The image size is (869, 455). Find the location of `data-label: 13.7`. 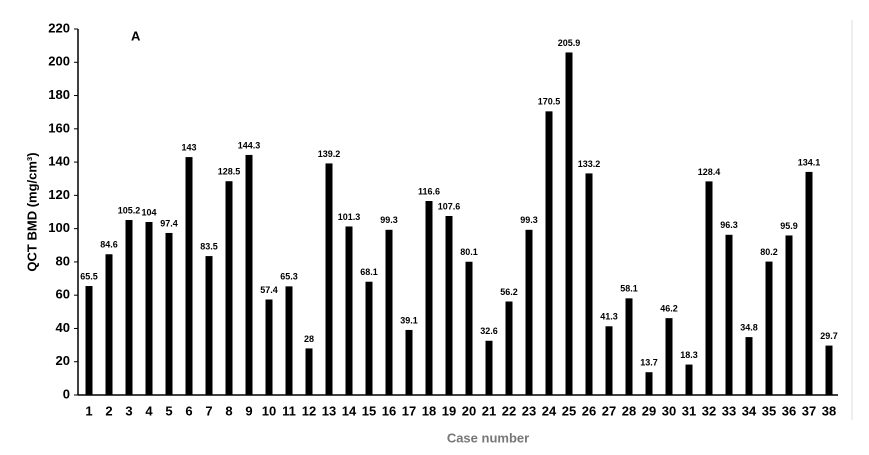

data-label: 13.7 is located at coordinates (649, 363).